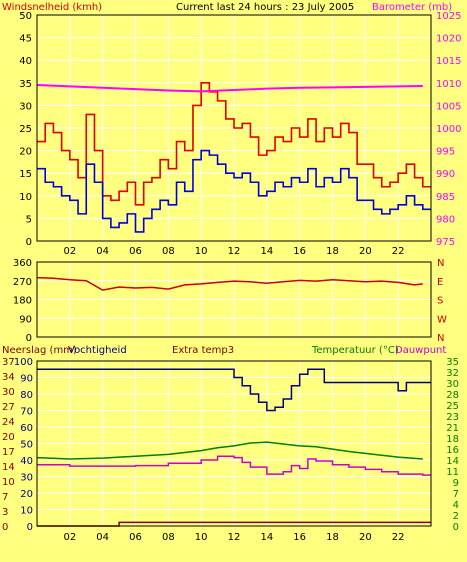  What do you see at coordinates (39, 350) in the screenshot?
I see `rain-axis-label: Neerslag (mm)` at bounding box center [39, 350].